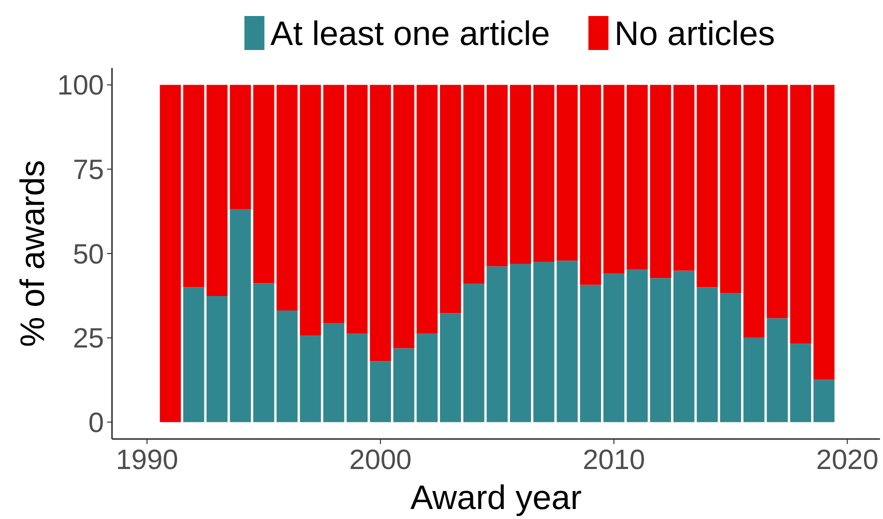  What do you see at coordinates (695, 34) in the screenshot?
I see `legend-label: No articles` at bounding box center [695, 34].